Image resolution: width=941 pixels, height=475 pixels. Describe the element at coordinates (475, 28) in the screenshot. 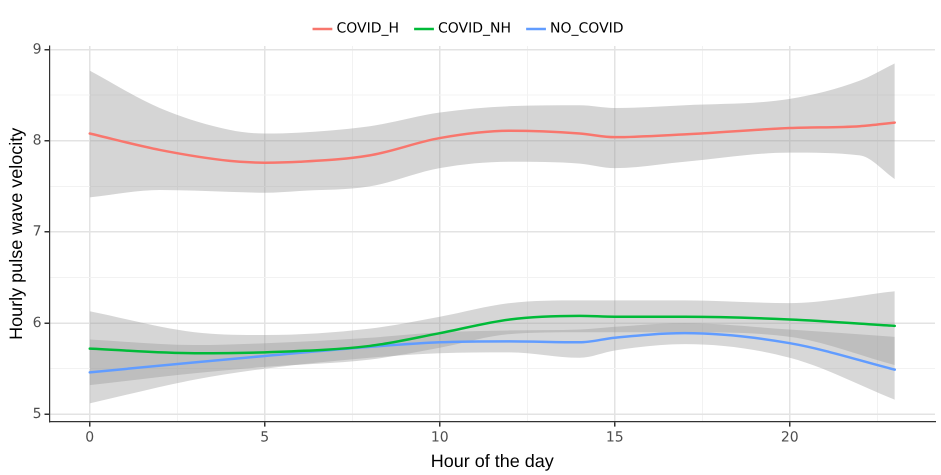

I see `legend-label: COVID_NH` at that location.